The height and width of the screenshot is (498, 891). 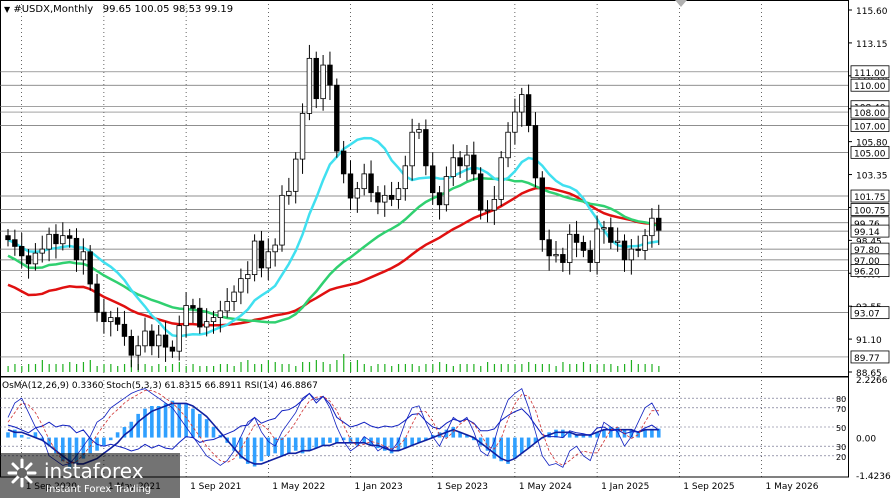 What do you see at coordinates (866, 440) in the screenshot?
I see `osma-axis-label: 0.00` at bounding box center [866, 440].